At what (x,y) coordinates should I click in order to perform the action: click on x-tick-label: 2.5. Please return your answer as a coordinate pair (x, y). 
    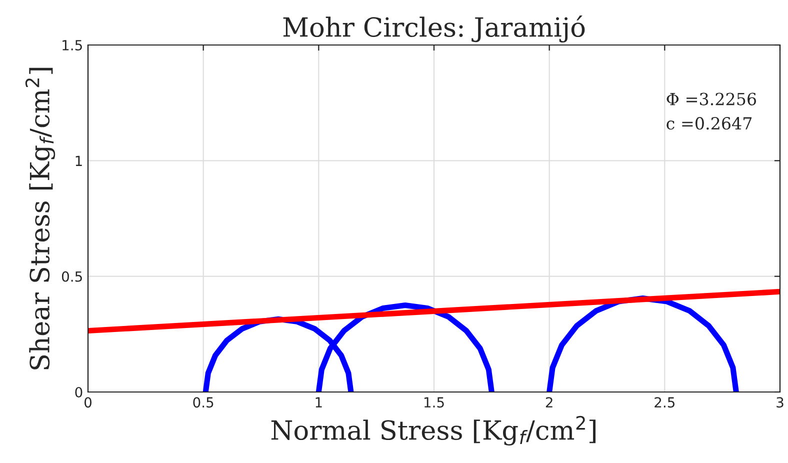
    Looking at the image, I should click on (664, 402).